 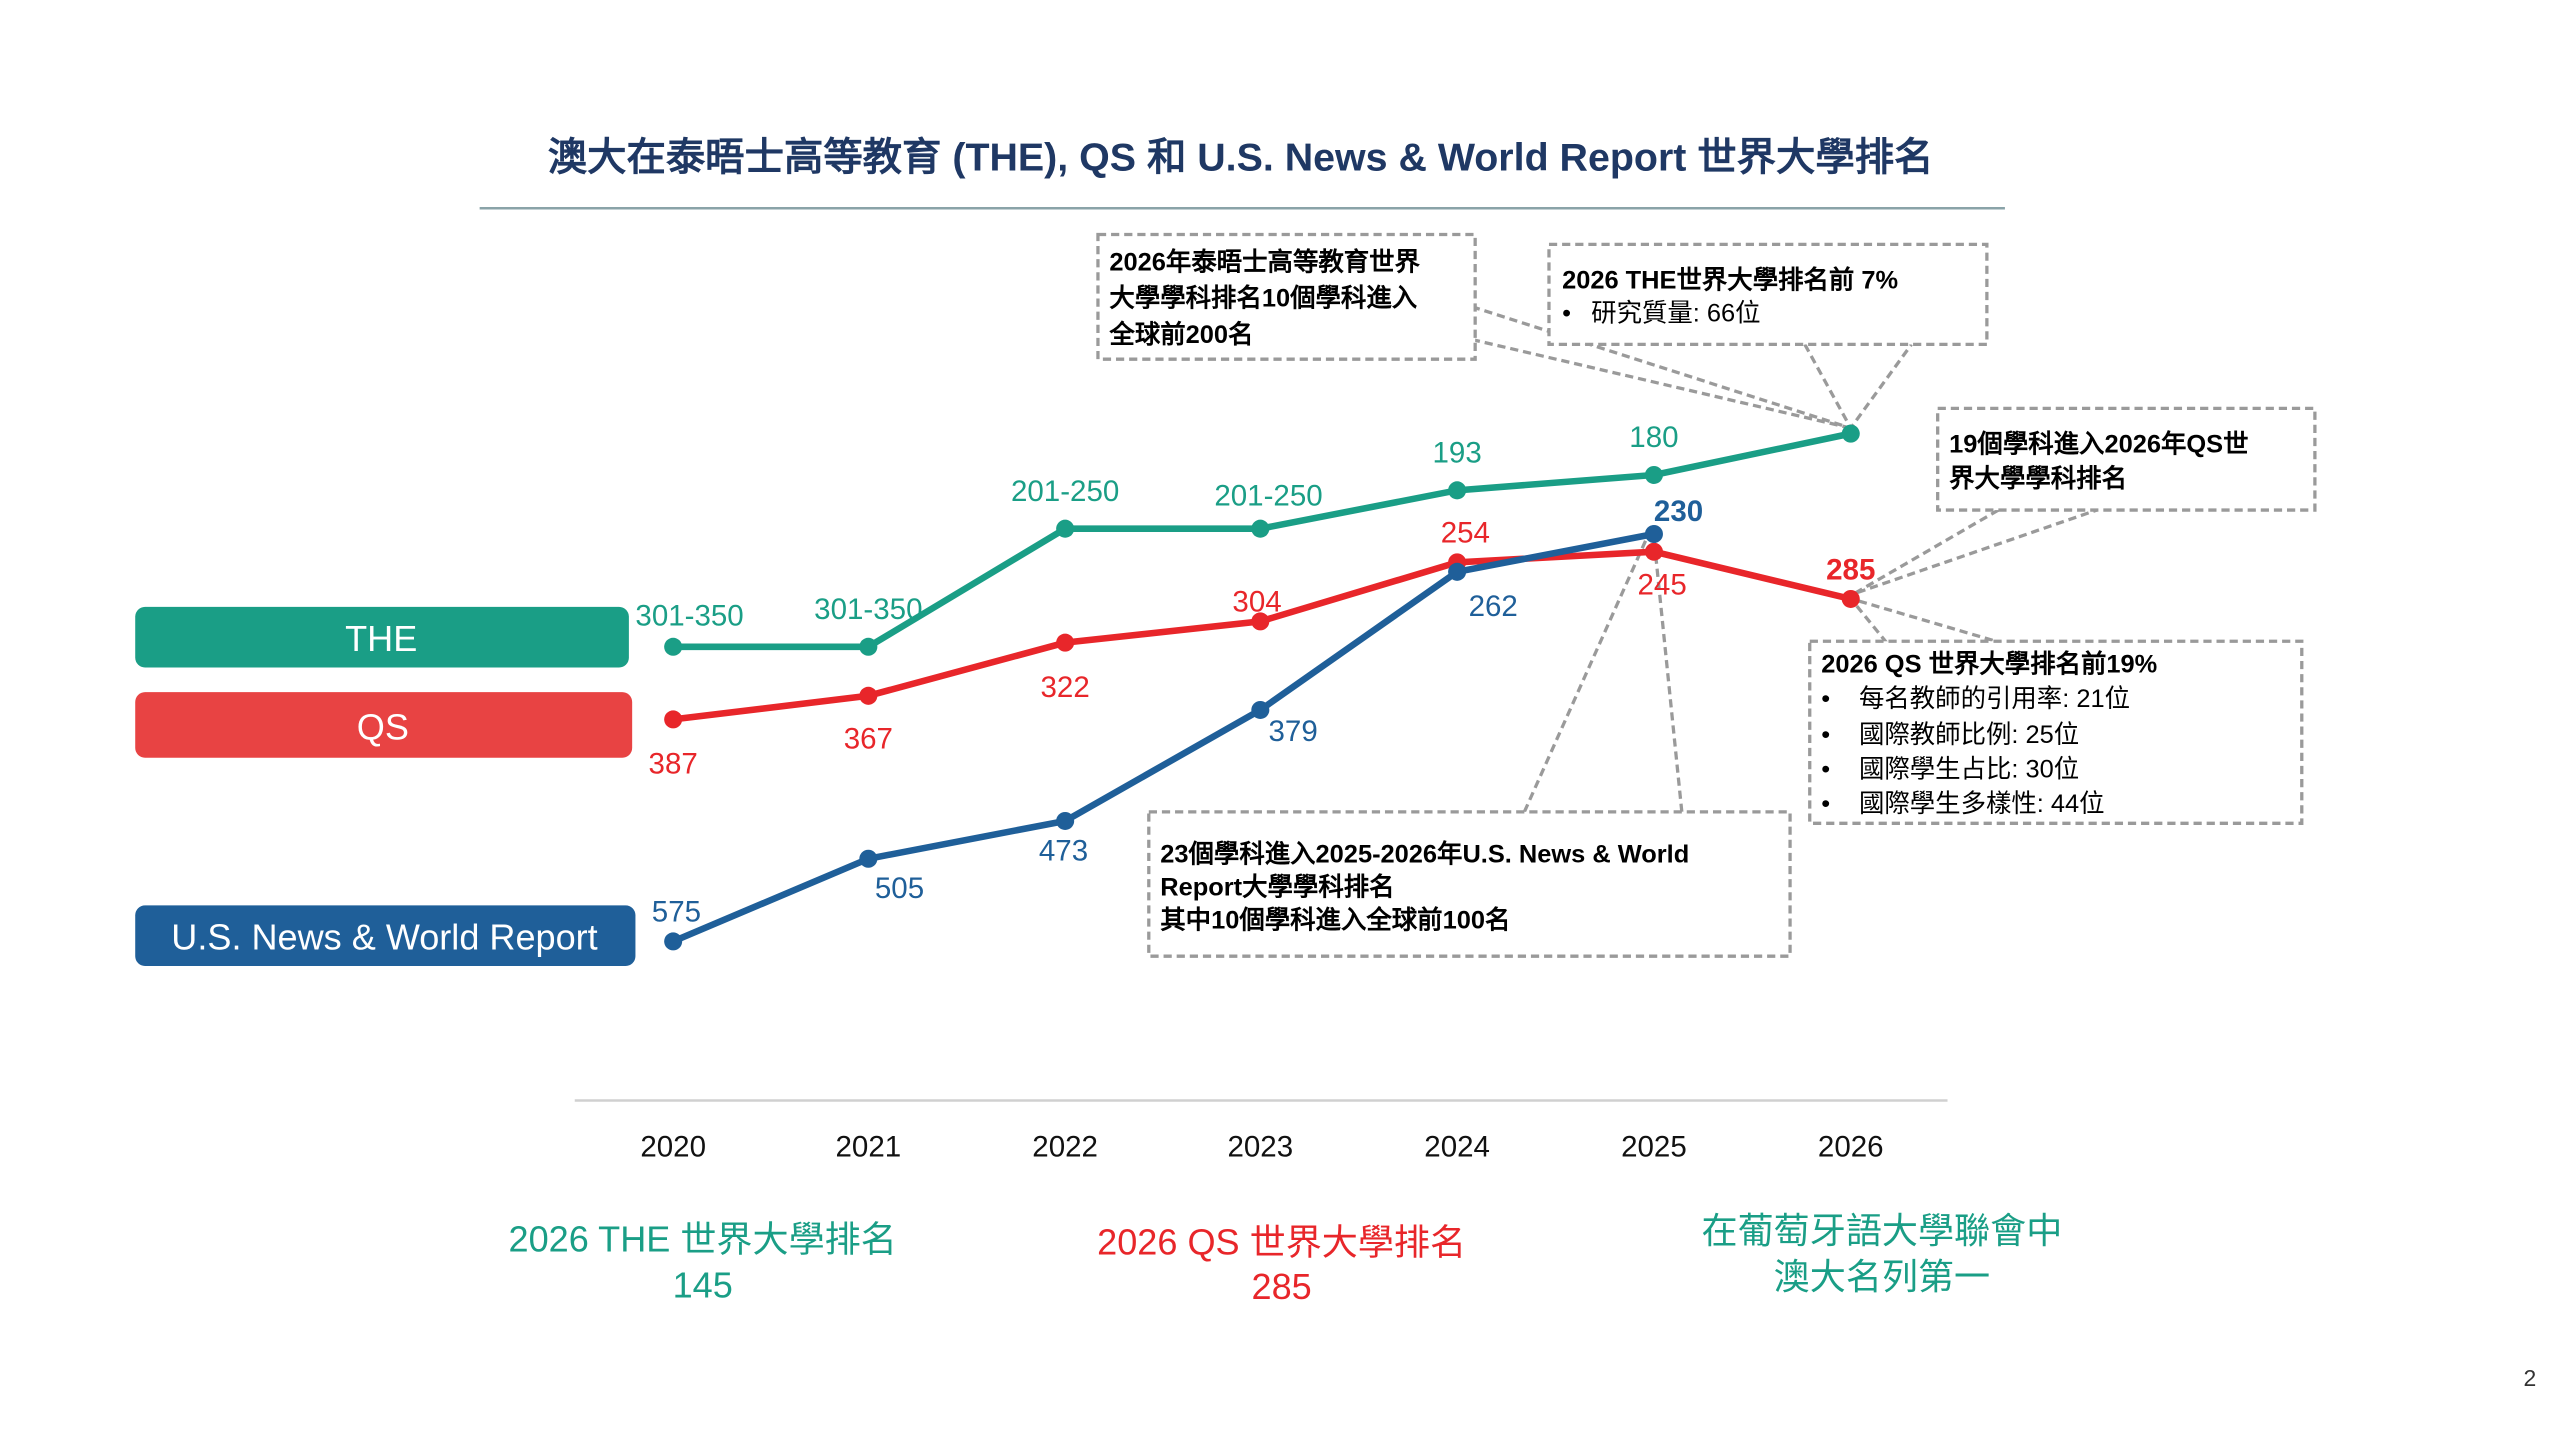 I want to click on legend-label: U.S. News & World Report, so click(x=384, y=937).